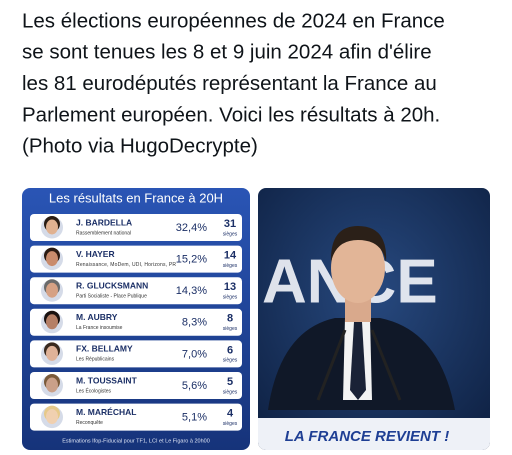 Image resolution: width=512 pixels, height=455 pixels. I want to click on seats: 6, so click(230, 350).